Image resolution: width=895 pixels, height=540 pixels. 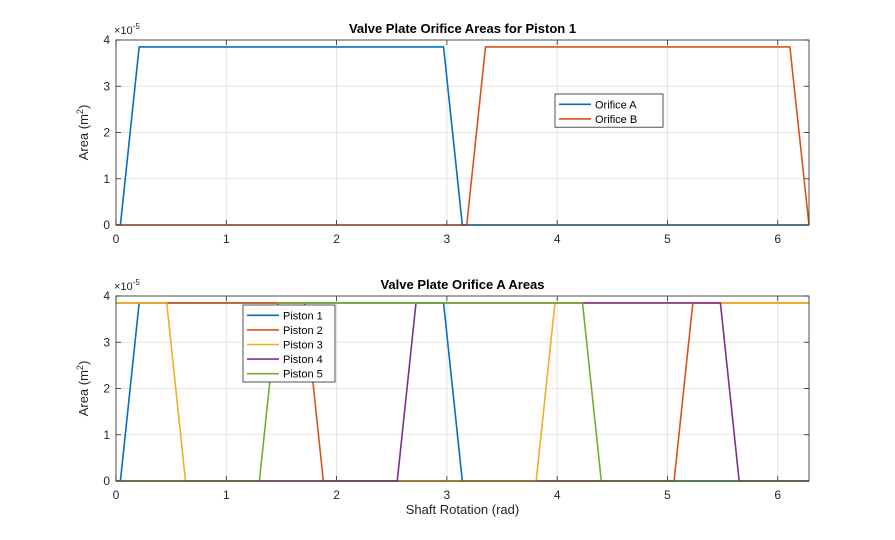 What do you see at coordinates (336, 495) in the screenshot?
I see `bottom-xtick-label-2: 2` at bounding box center [336, 495].